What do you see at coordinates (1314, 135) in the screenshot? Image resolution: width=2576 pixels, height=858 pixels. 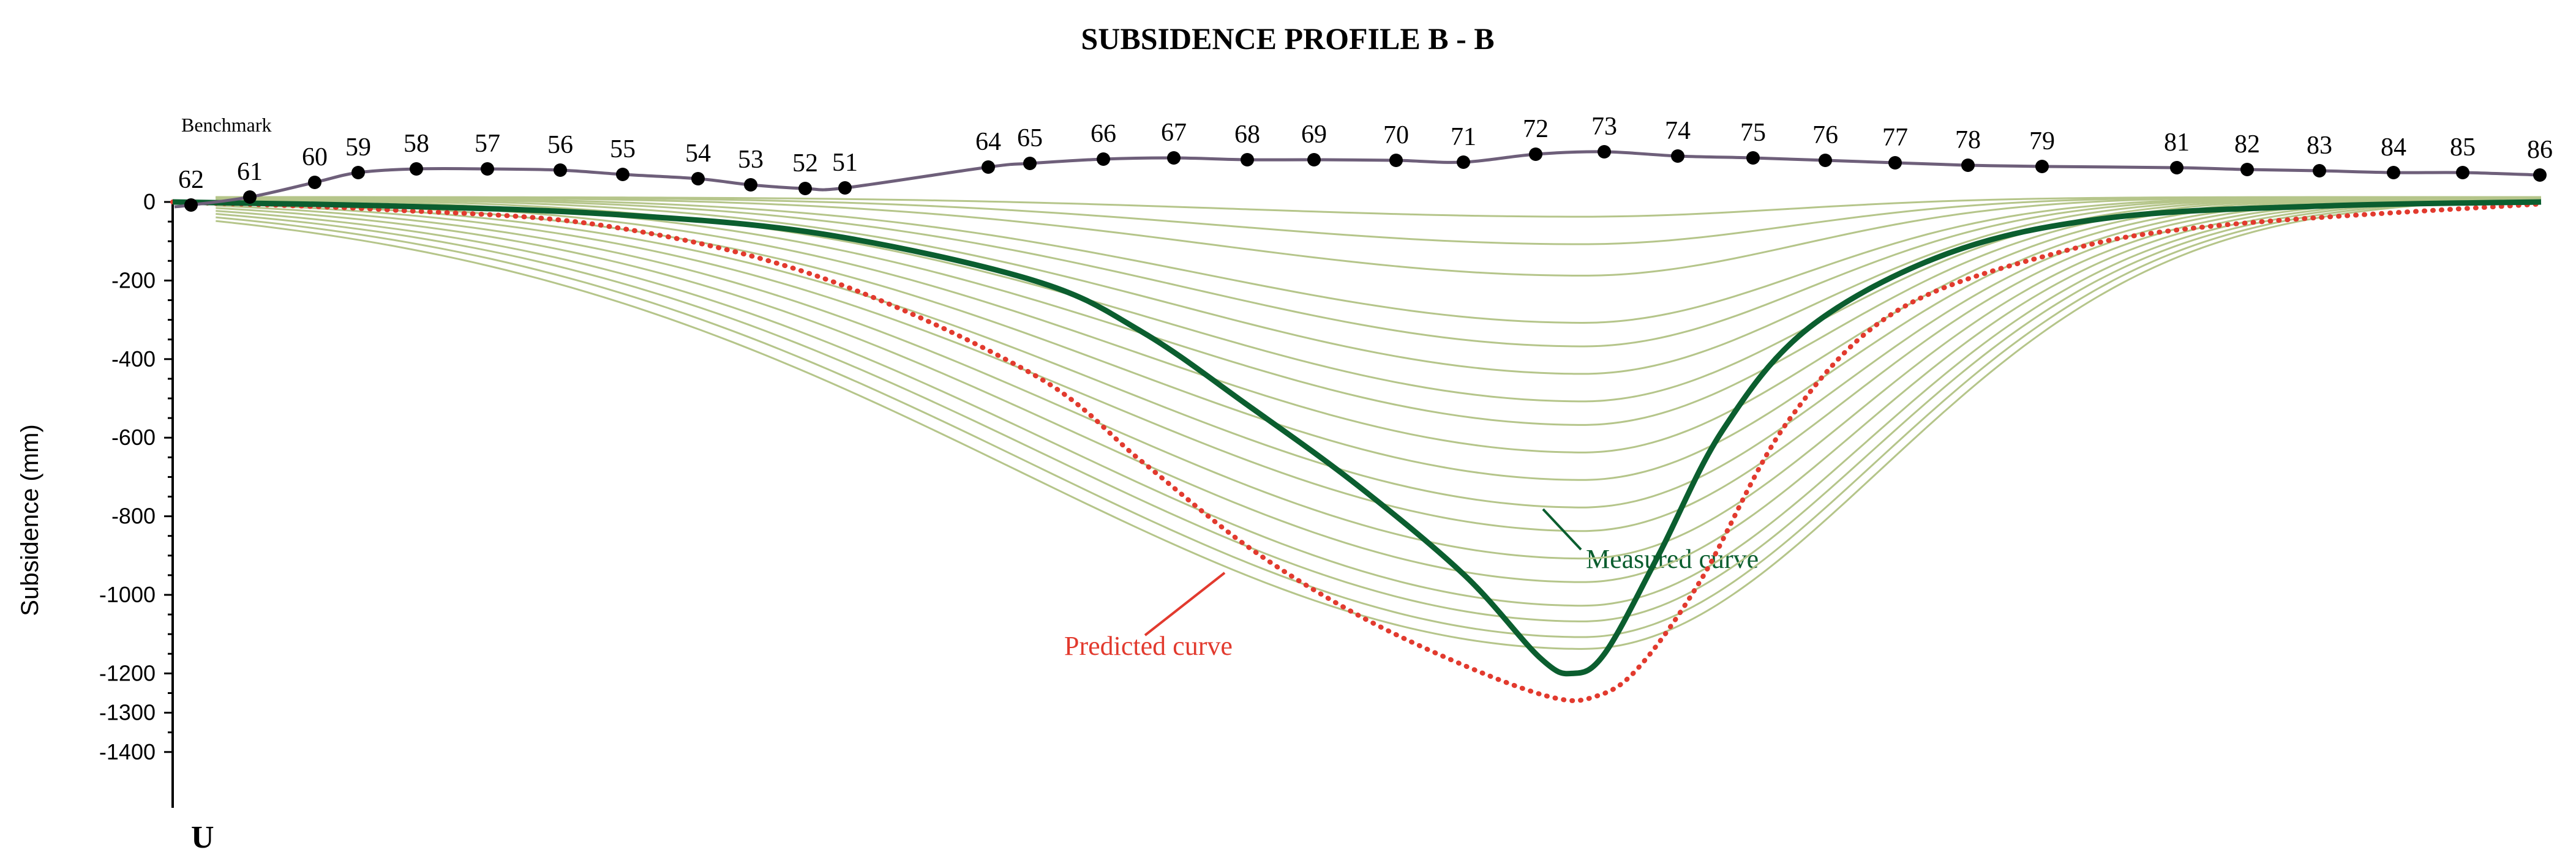 I see `survey-point-label: 69` at bounding box center [1314, 135].